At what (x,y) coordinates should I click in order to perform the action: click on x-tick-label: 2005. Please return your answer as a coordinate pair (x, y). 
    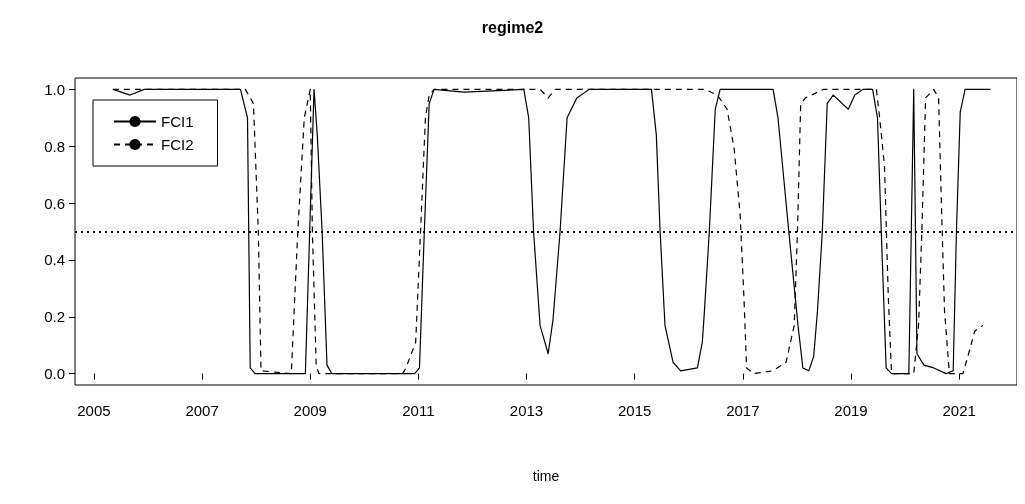
    Looking at the image, I should click on (94, 410).